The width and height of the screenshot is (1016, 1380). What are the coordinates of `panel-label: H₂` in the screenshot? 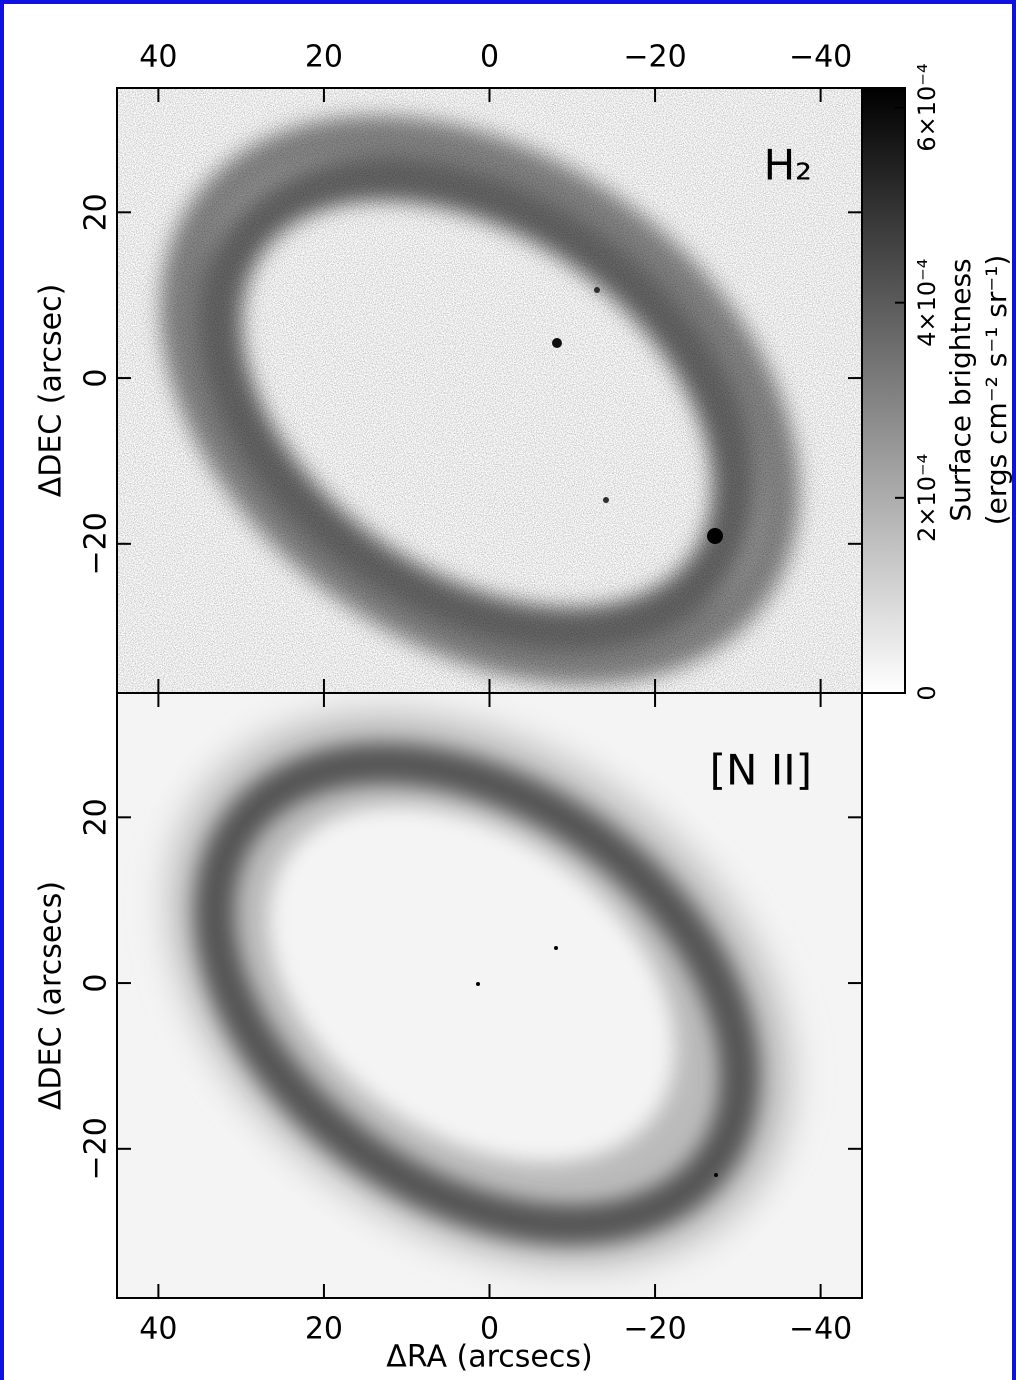 It's located at (788, 165).